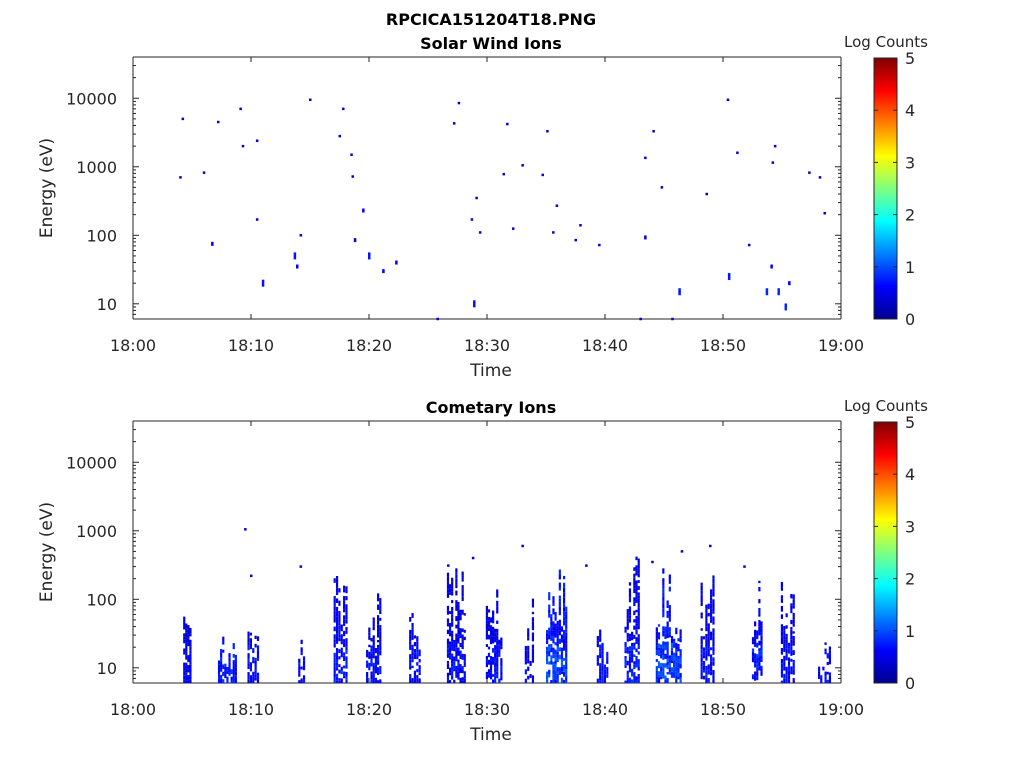  Describe the element at coordinates (605, 709) in the screenshot. I see `cometary-x-tick-label: 18:40` at that location.